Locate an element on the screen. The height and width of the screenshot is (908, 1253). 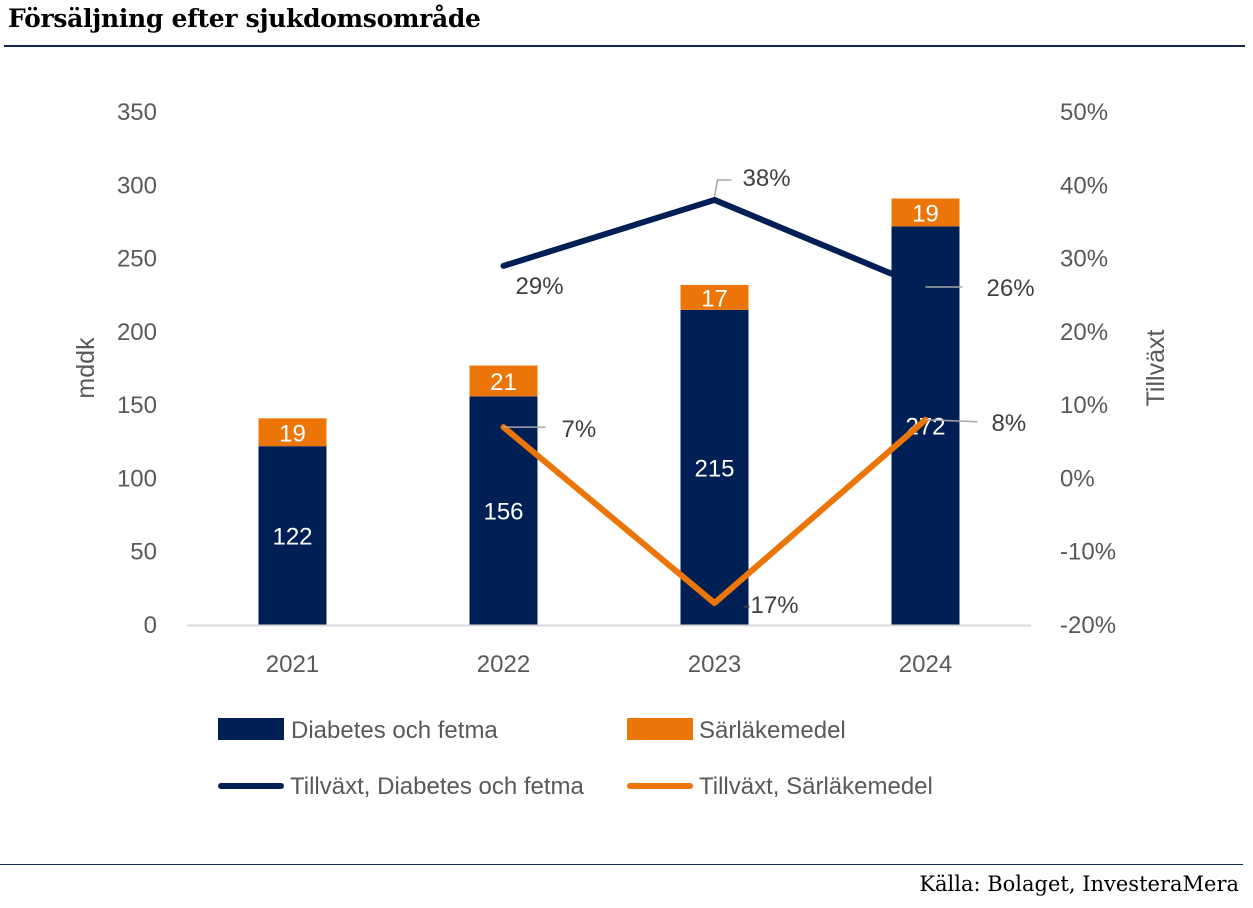
y-tick-label: 100 is located at coordinates (137, 478).